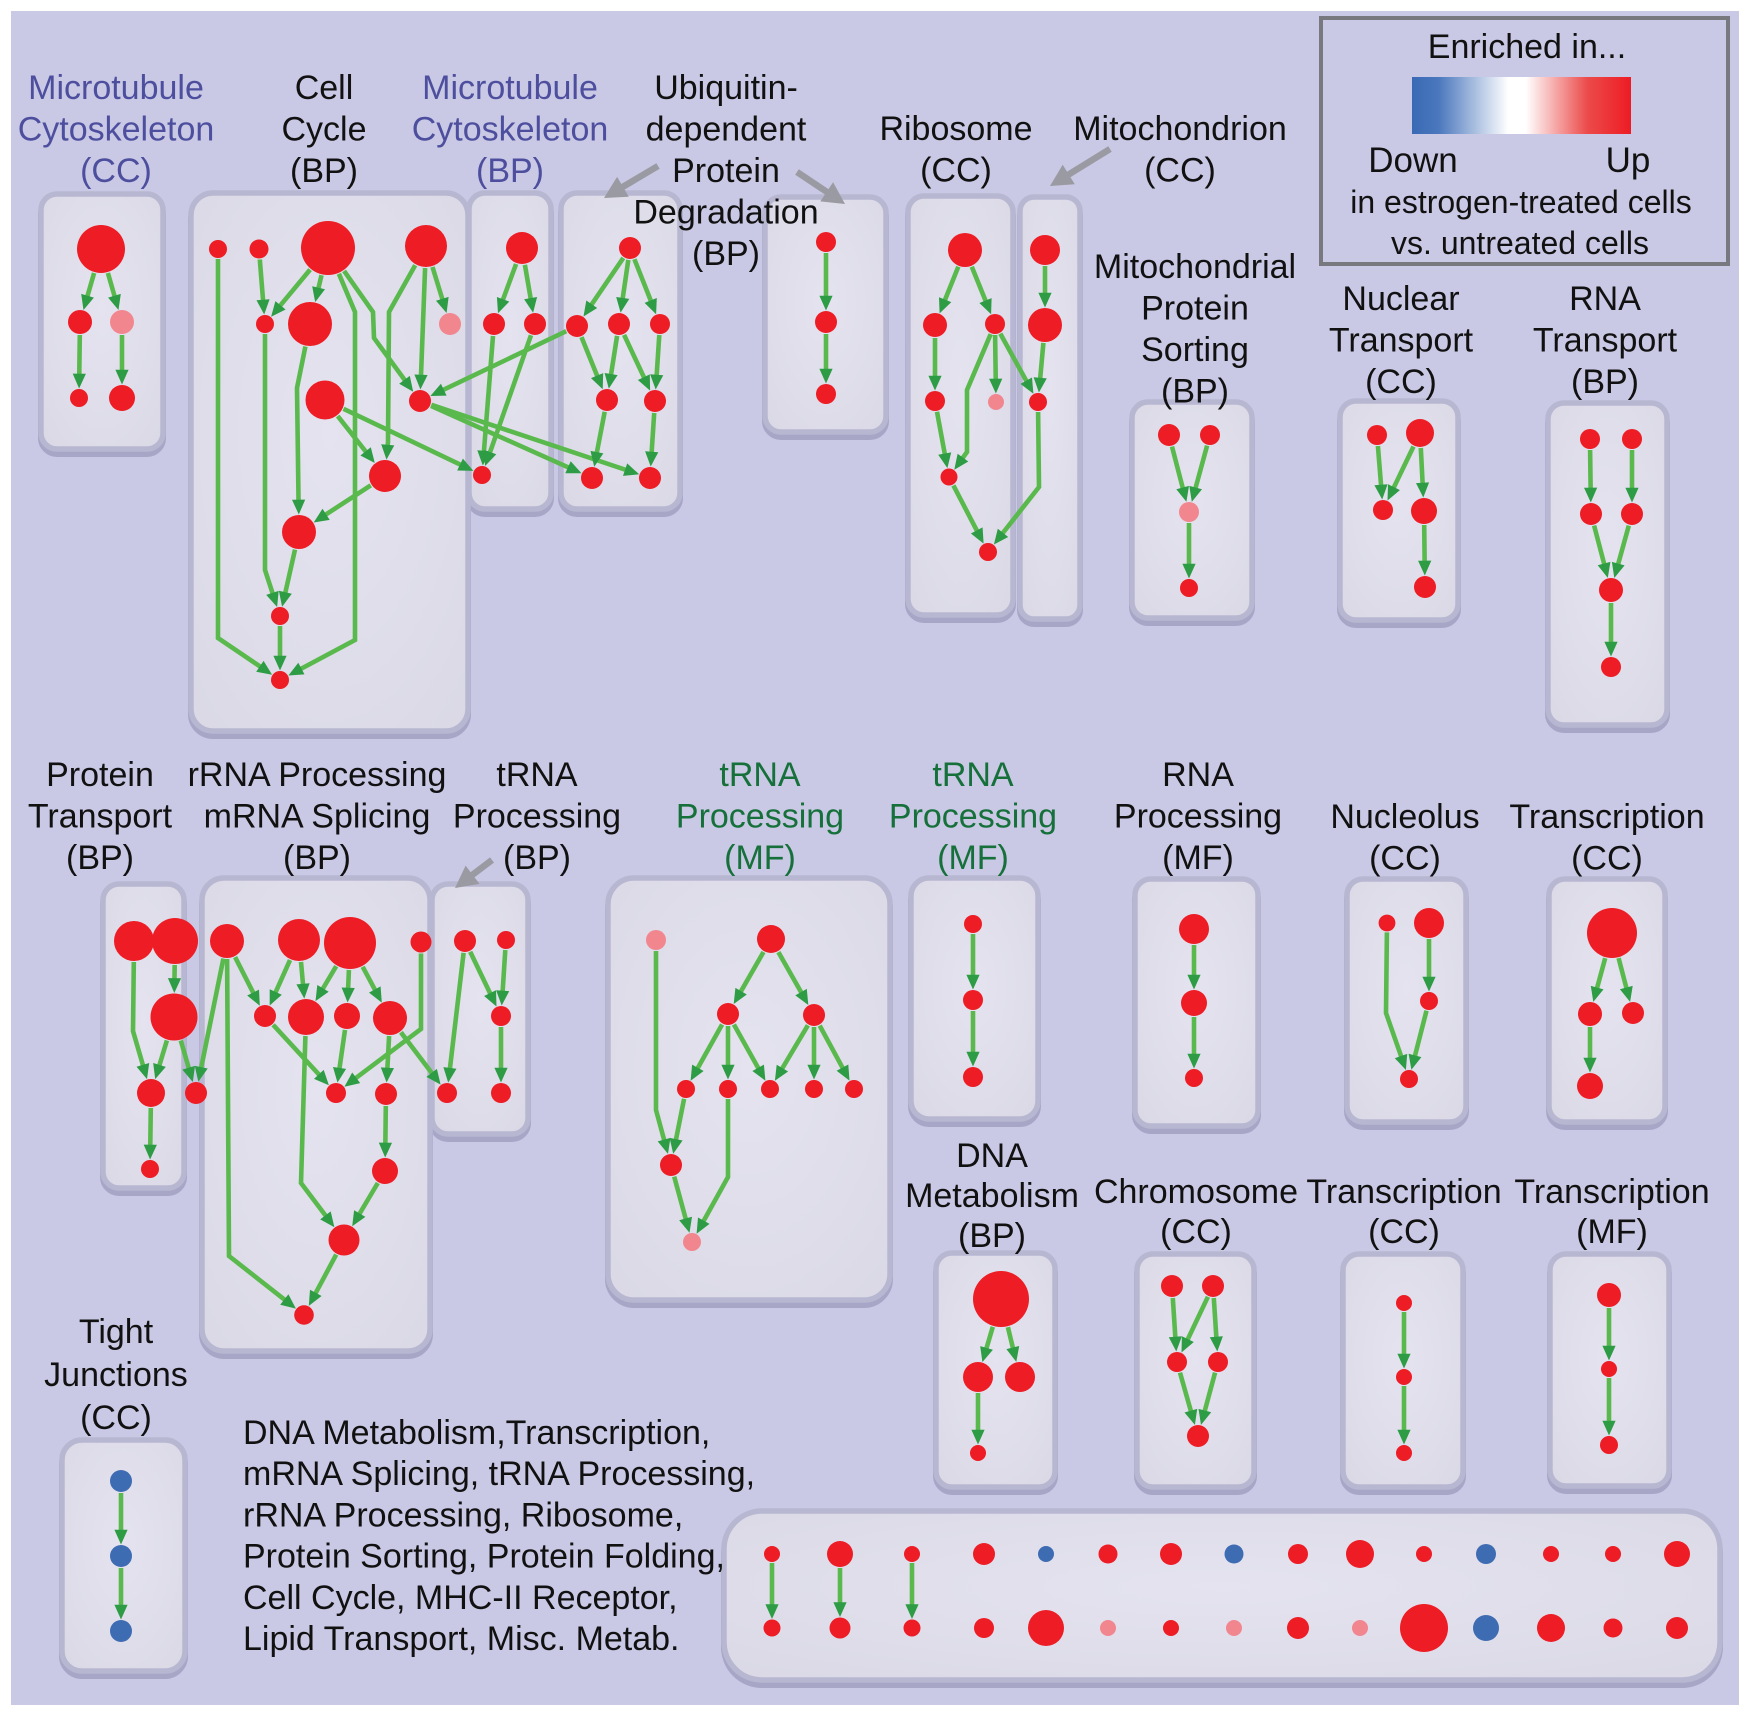 This screenshot has height=1715, width=1750. Describe the element at coordinates (1400, 299) in the screenshot. I see `svg-text: Nuclear` at that location.